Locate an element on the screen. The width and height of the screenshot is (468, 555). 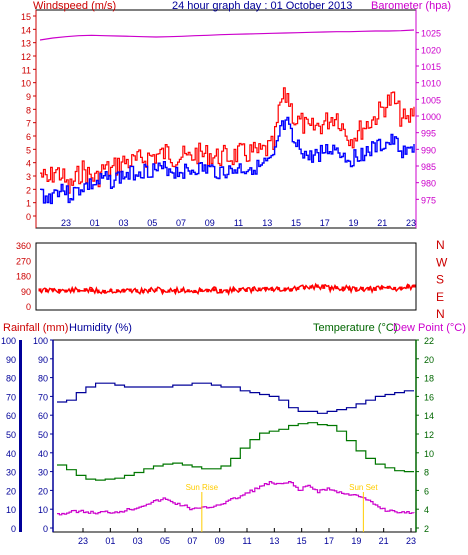
wind-xtick-label: 13 is located at coordinates (267, 223).